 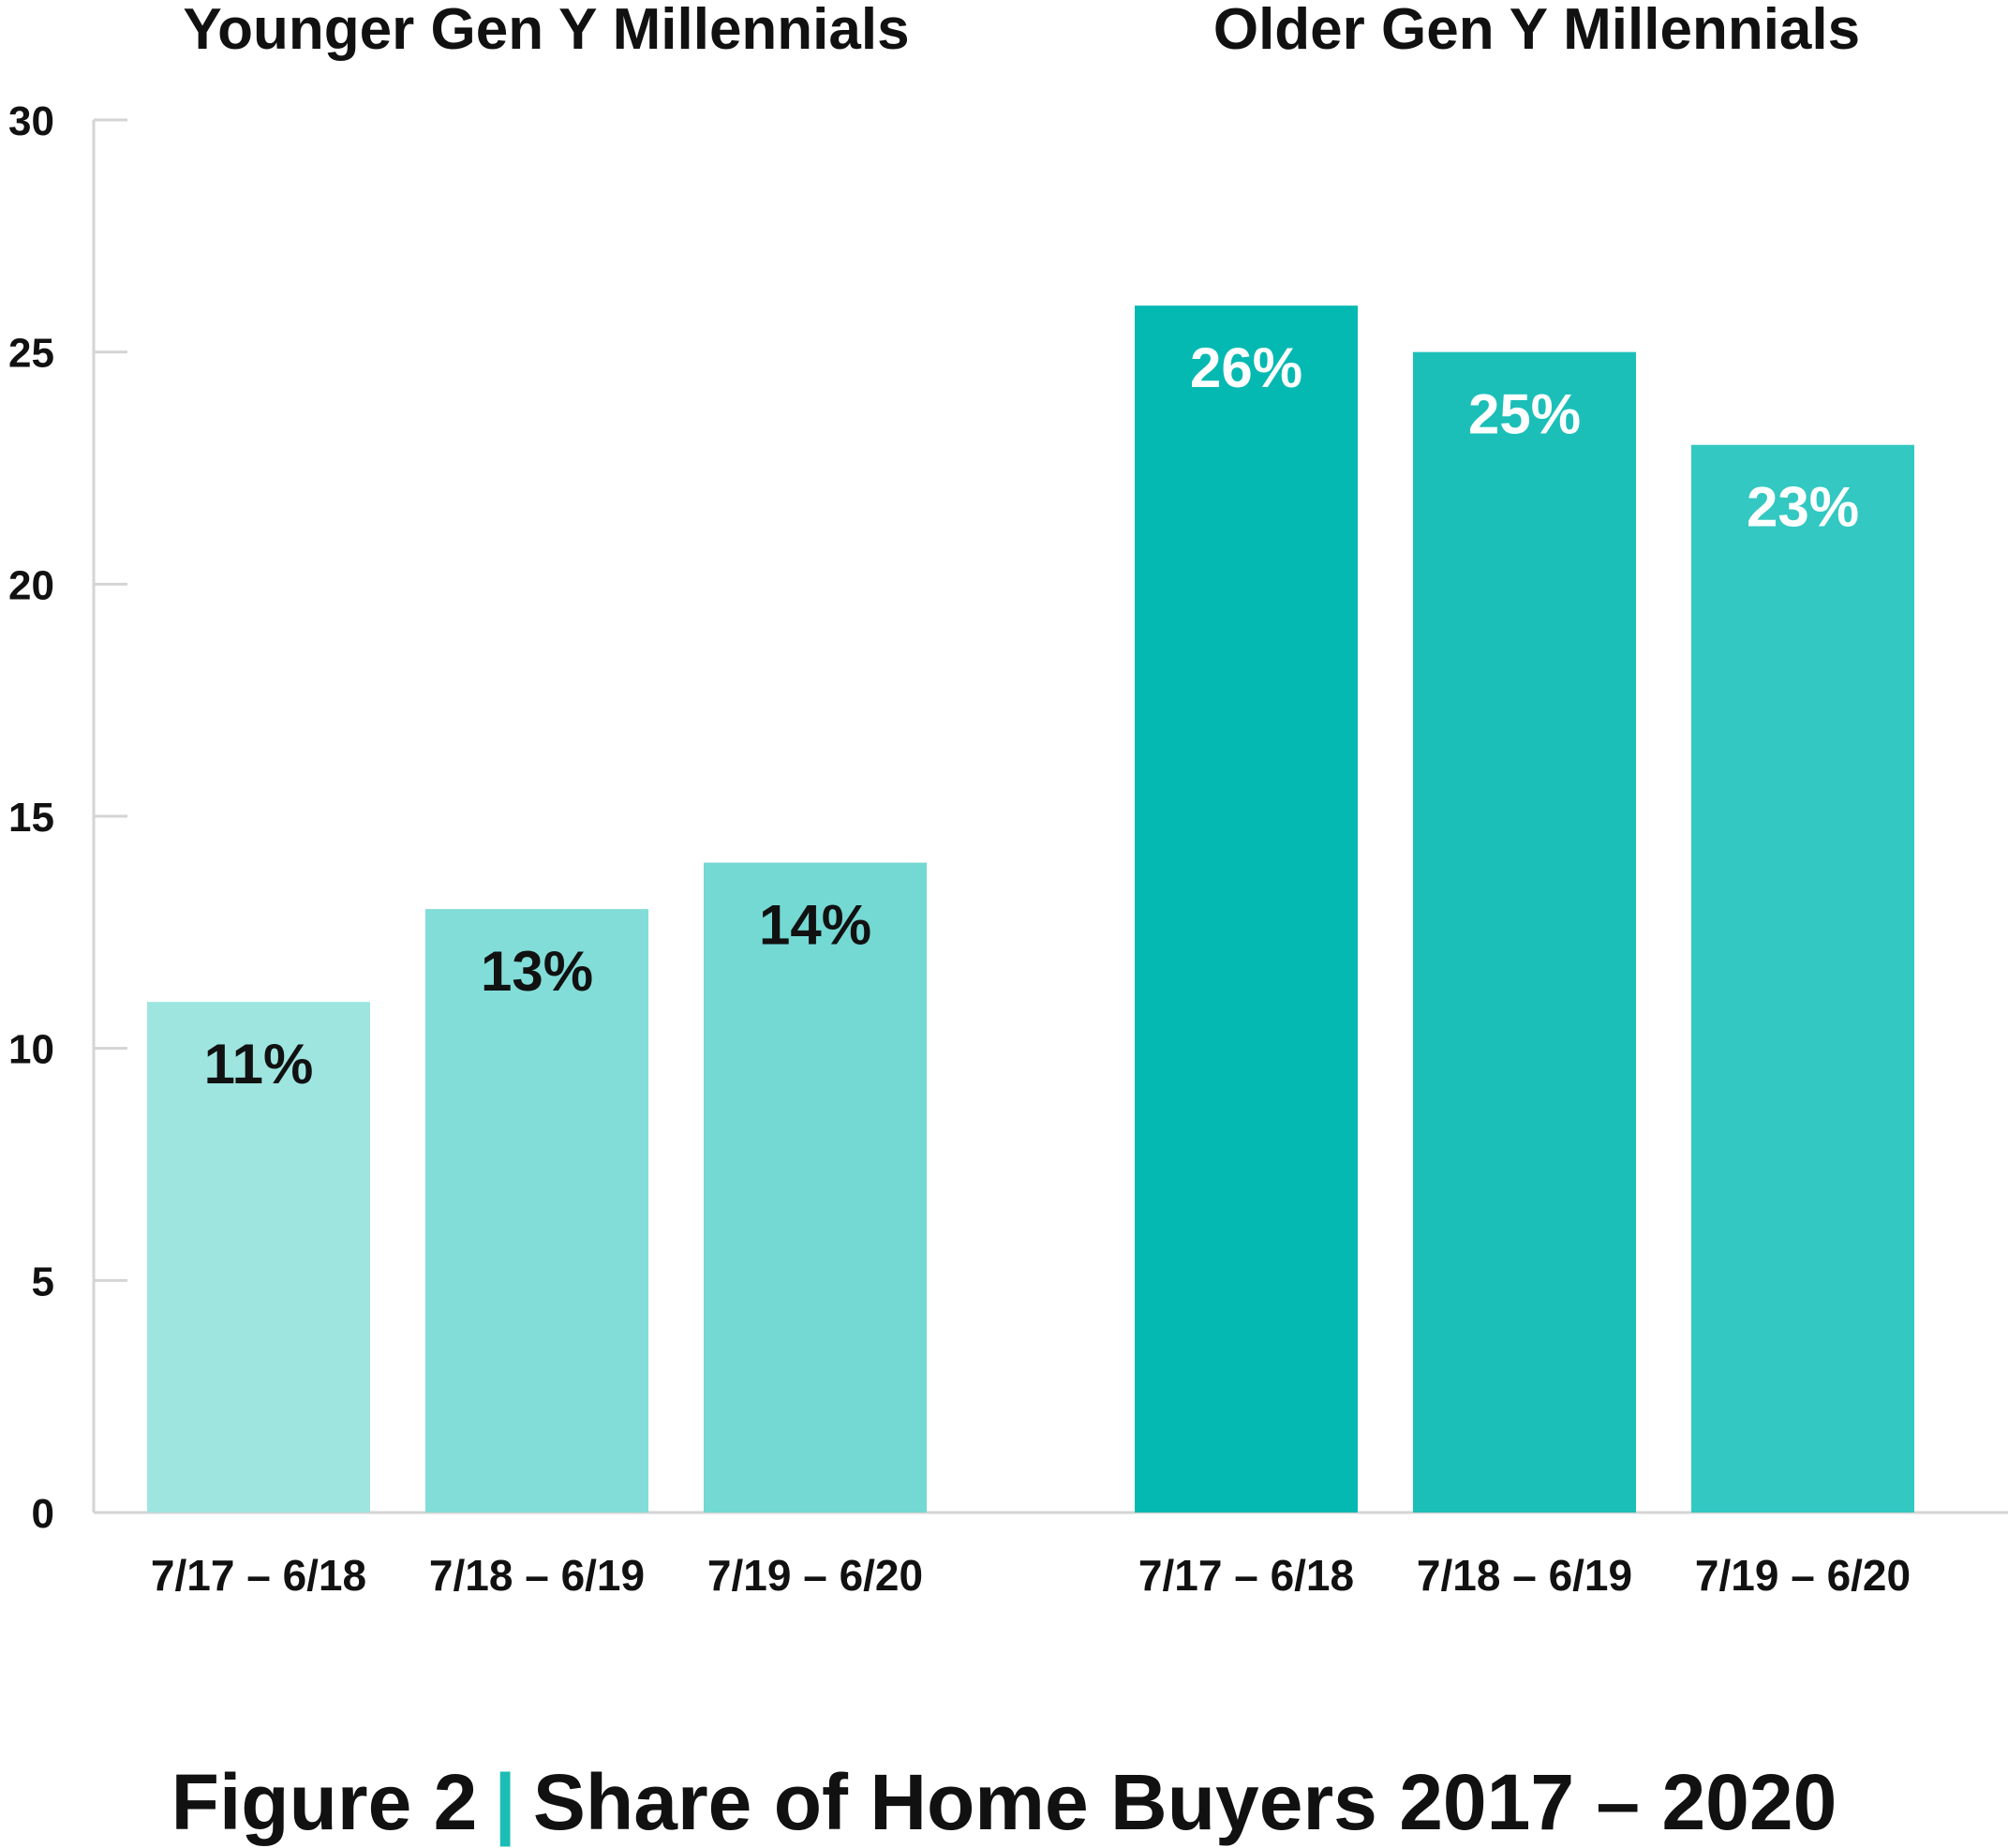 What do you see at coordinates (1803, 507) in the screenshot?
I see `bar-data-label: 23%` at bounding box center [1803, 507].